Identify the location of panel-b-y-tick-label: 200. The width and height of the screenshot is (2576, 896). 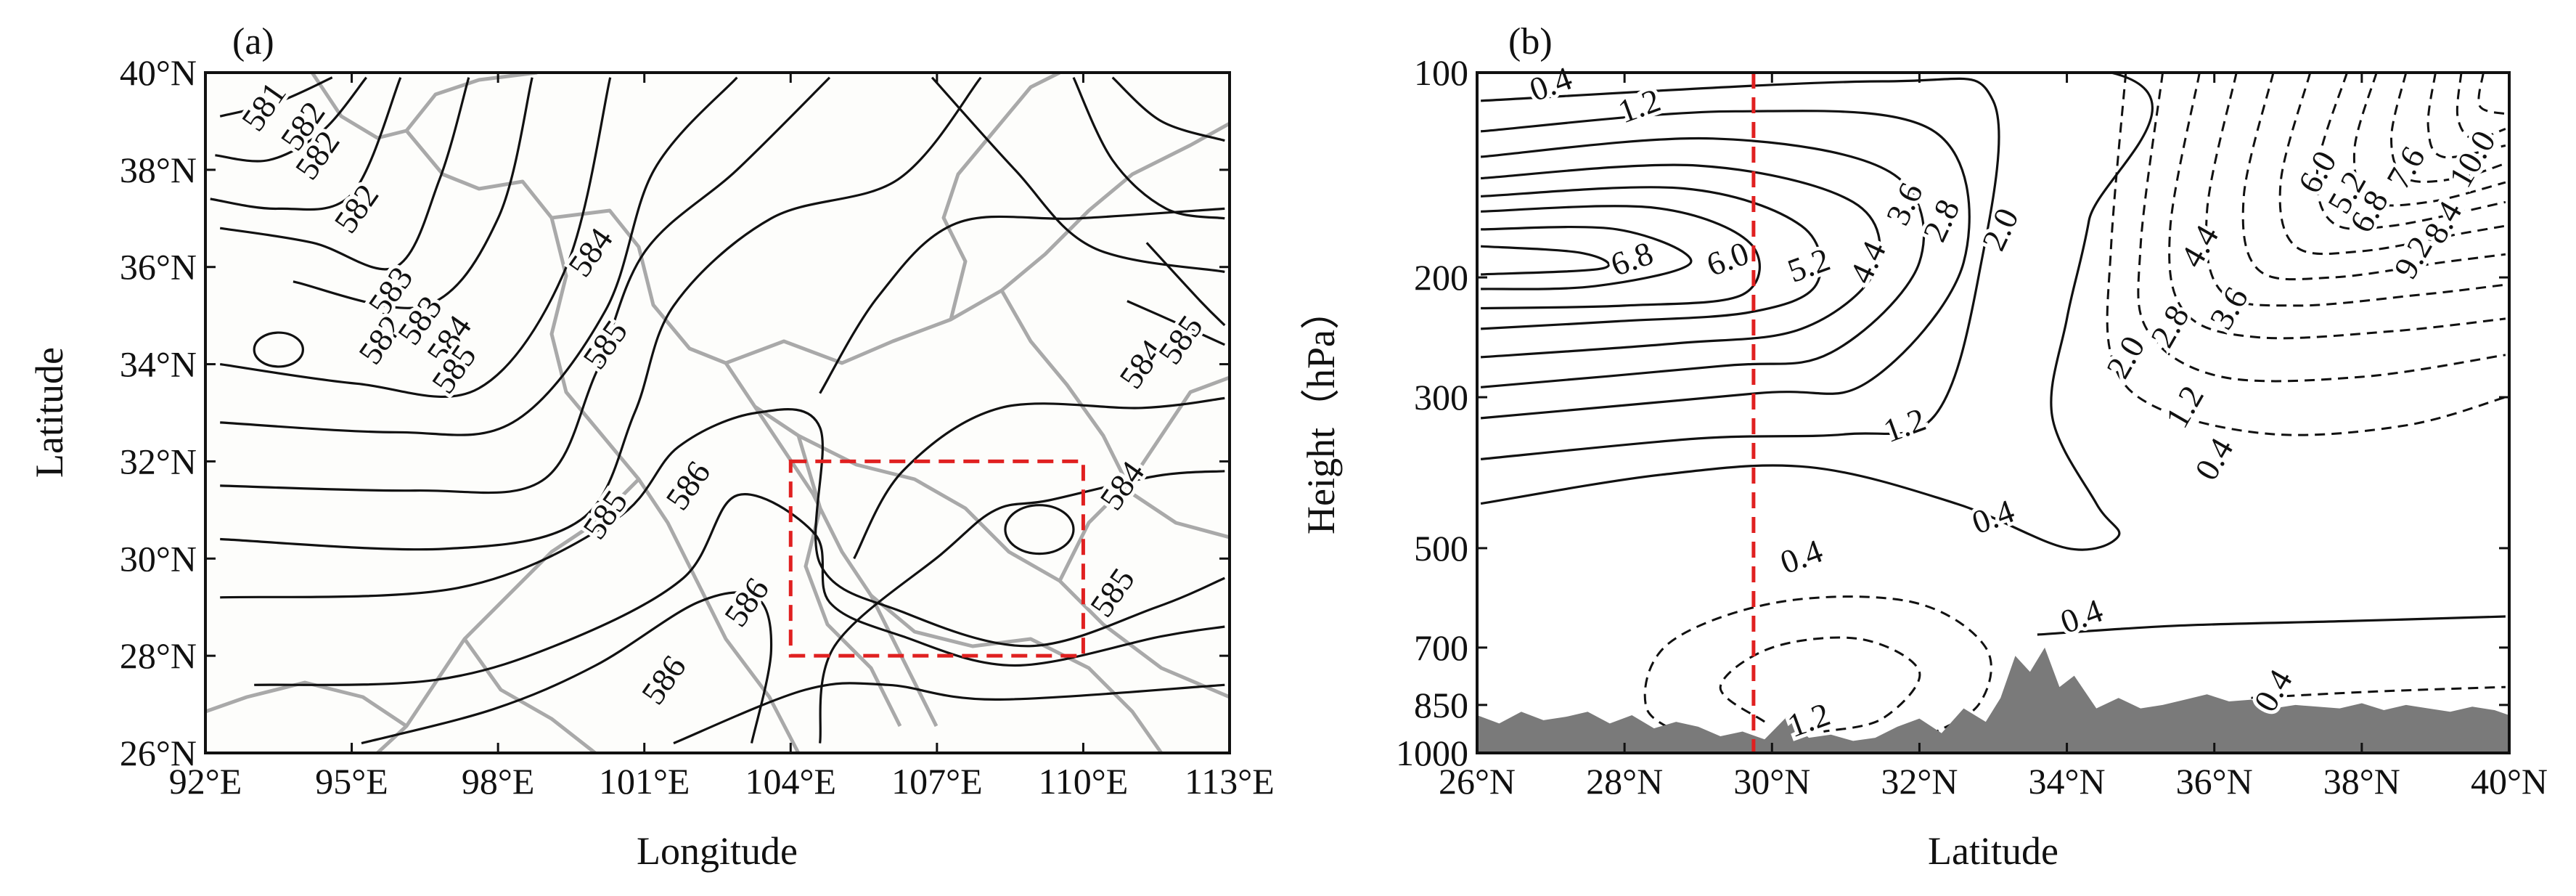
(1441, 277).